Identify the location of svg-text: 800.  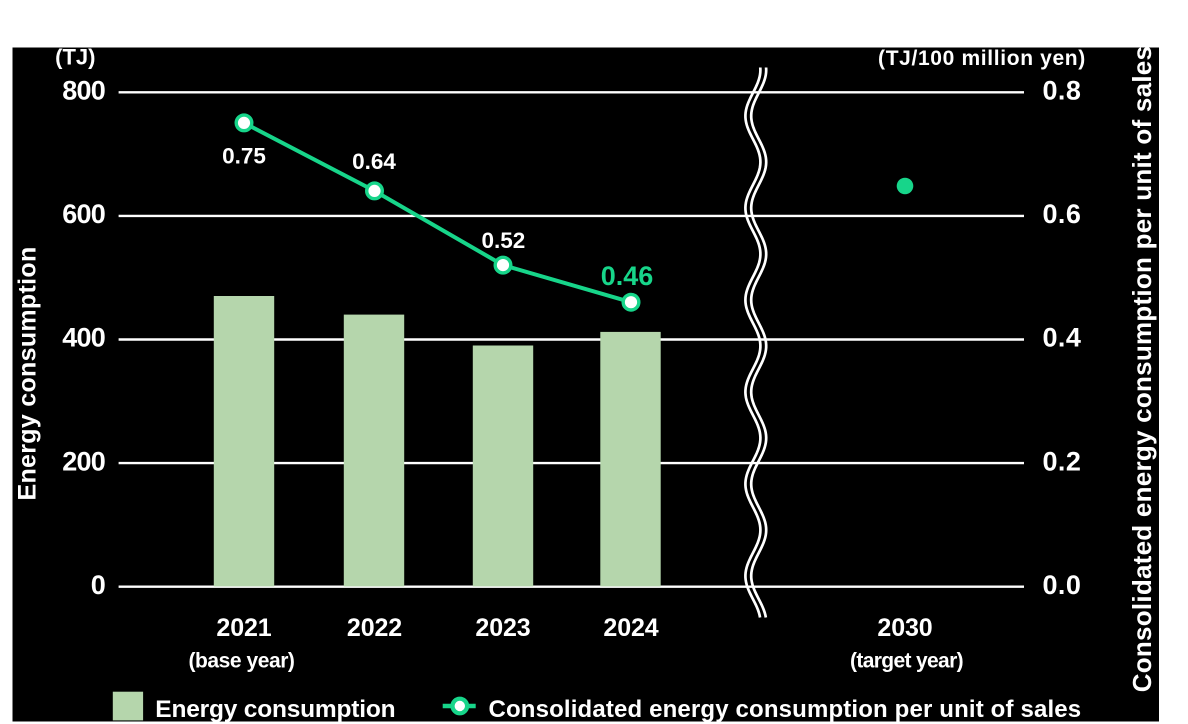
(83, 91).